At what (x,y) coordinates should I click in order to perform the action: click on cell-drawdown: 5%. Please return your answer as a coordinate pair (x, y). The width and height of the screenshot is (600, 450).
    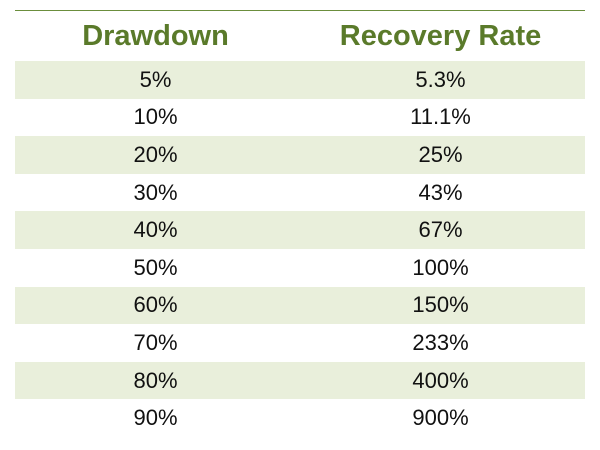
    Looking at the image, I should click on (155, 80).